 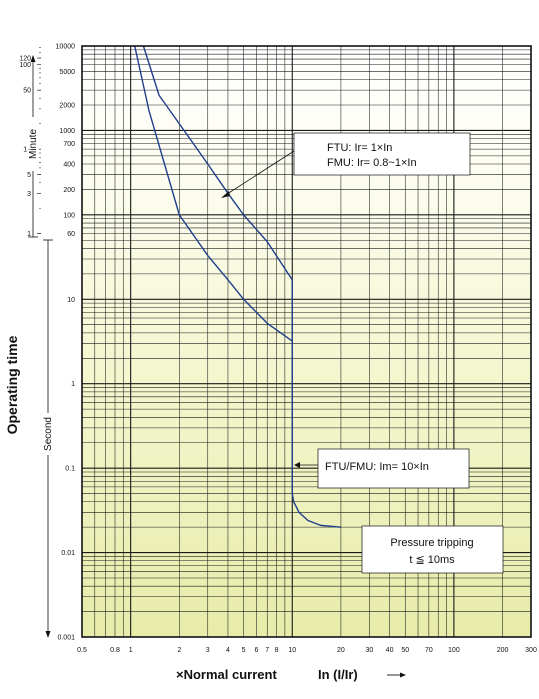 What do you see at coordinates (67, 106) in the screenshot?
I see `y-tick-label: 2000` at bounding box center [67, 106].